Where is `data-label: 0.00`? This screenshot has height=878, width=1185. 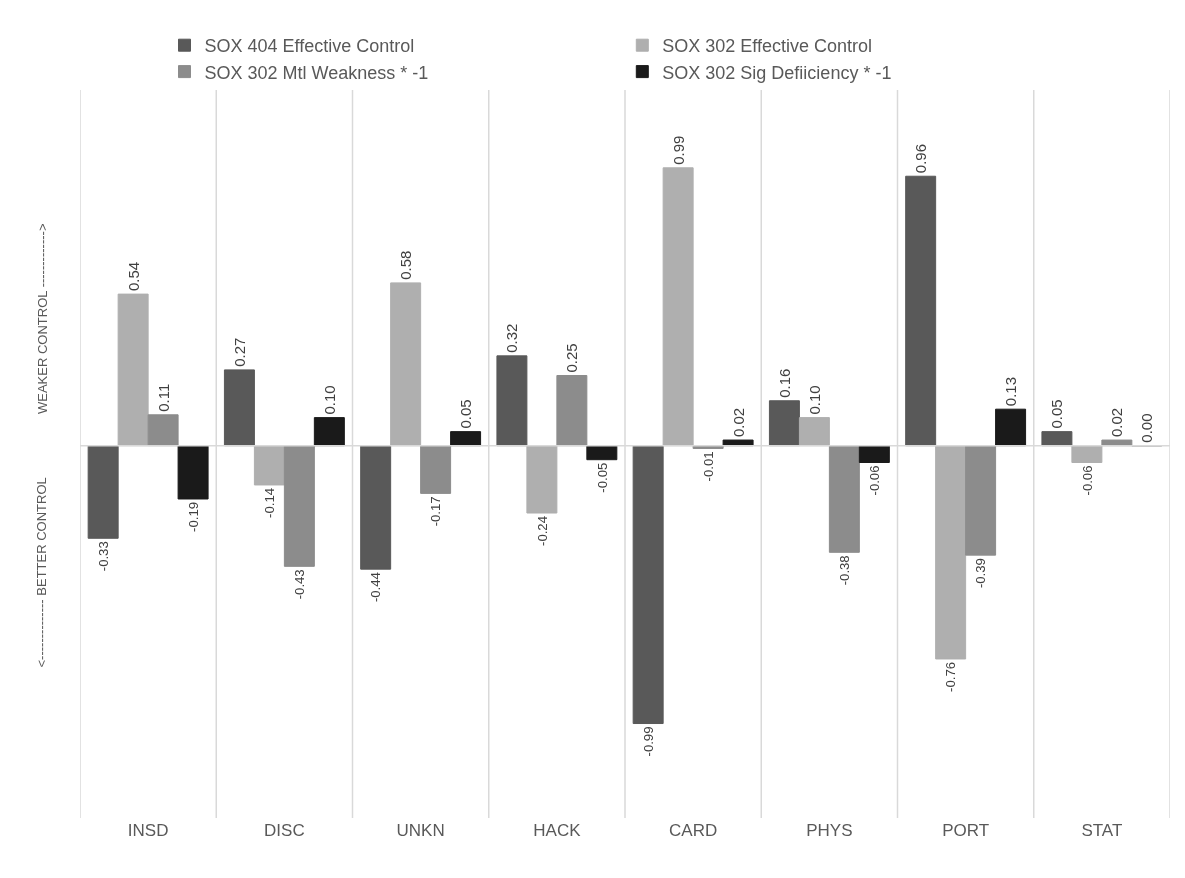
data-label: 0.00 is located at coordinates (1147, 428).